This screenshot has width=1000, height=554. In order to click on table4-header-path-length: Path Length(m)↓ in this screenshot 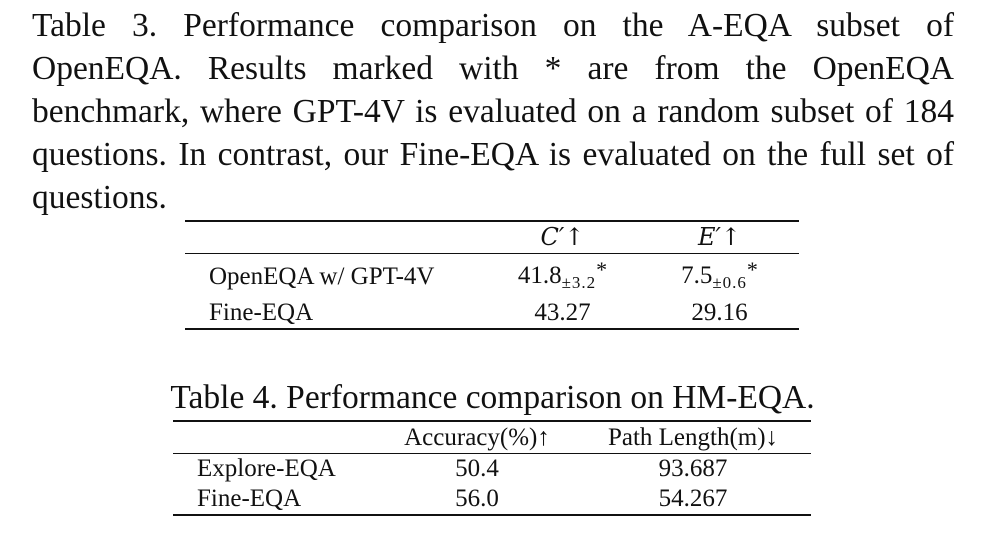, I will do `click(693, 437)`.